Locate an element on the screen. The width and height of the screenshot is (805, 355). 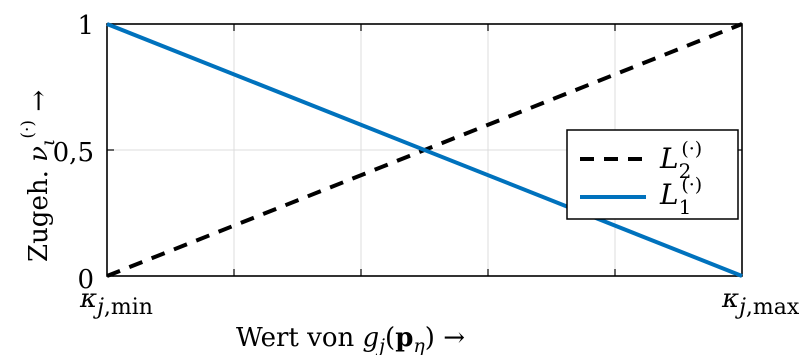
legend-box is located at coordinates (652, 174).